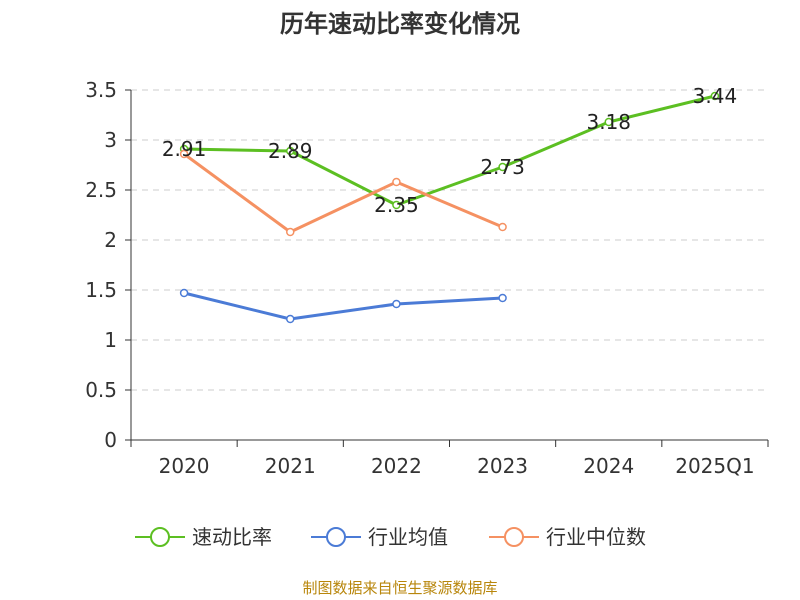 The image size is (800, 600). I want to click on x-tick-label: 2021, so click(290, 466).